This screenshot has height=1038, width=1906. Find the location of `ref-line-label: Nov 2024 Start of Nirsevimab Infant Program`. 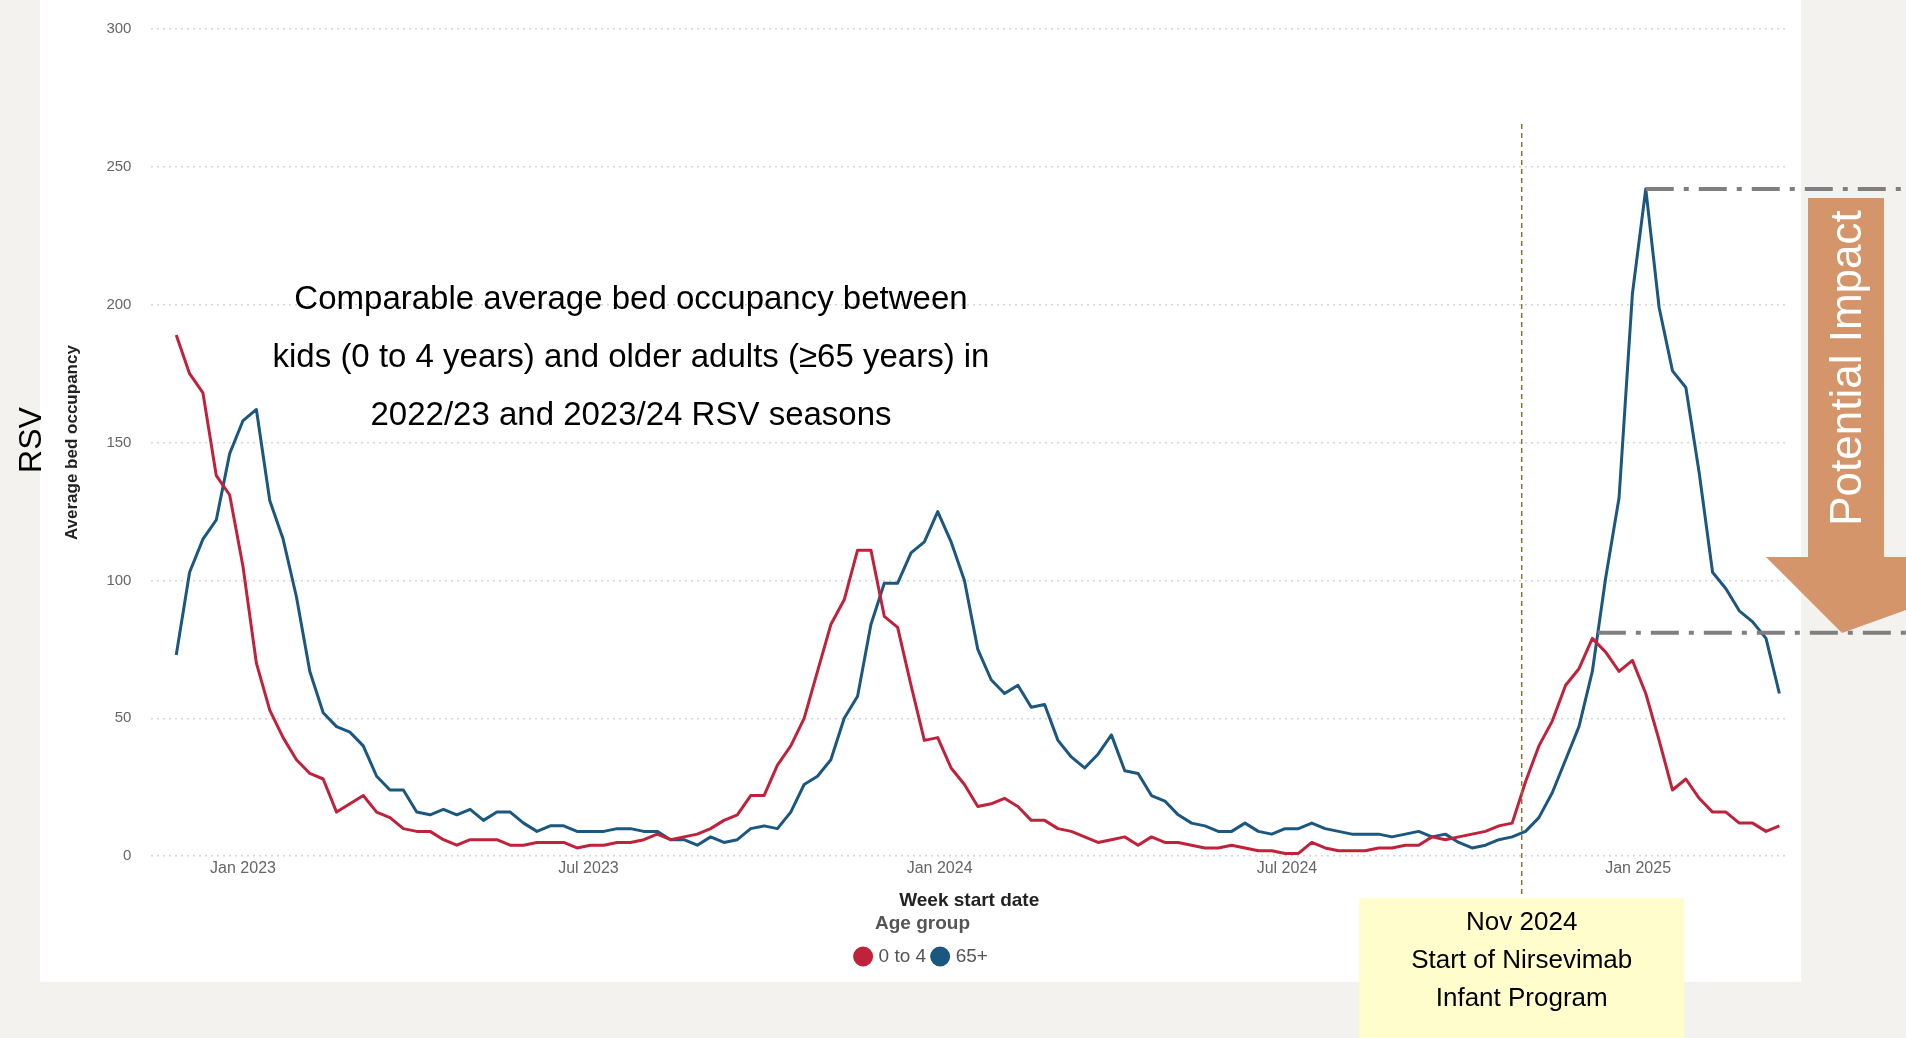

ref-line-label: Nov 2024 Start of Nirsevimab Infant Program is located at coordinates (1522, 959).